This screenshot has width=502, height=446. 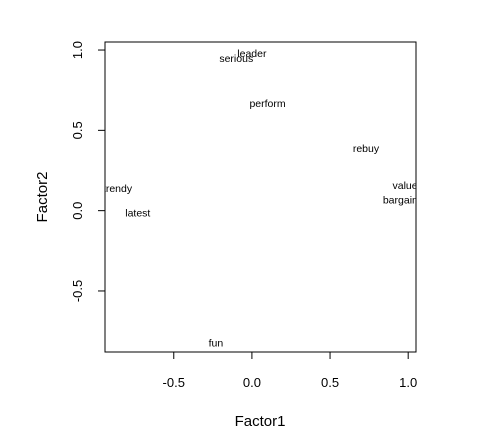 I want to click on point-label-latest: latest, so click(x=137, y=213).